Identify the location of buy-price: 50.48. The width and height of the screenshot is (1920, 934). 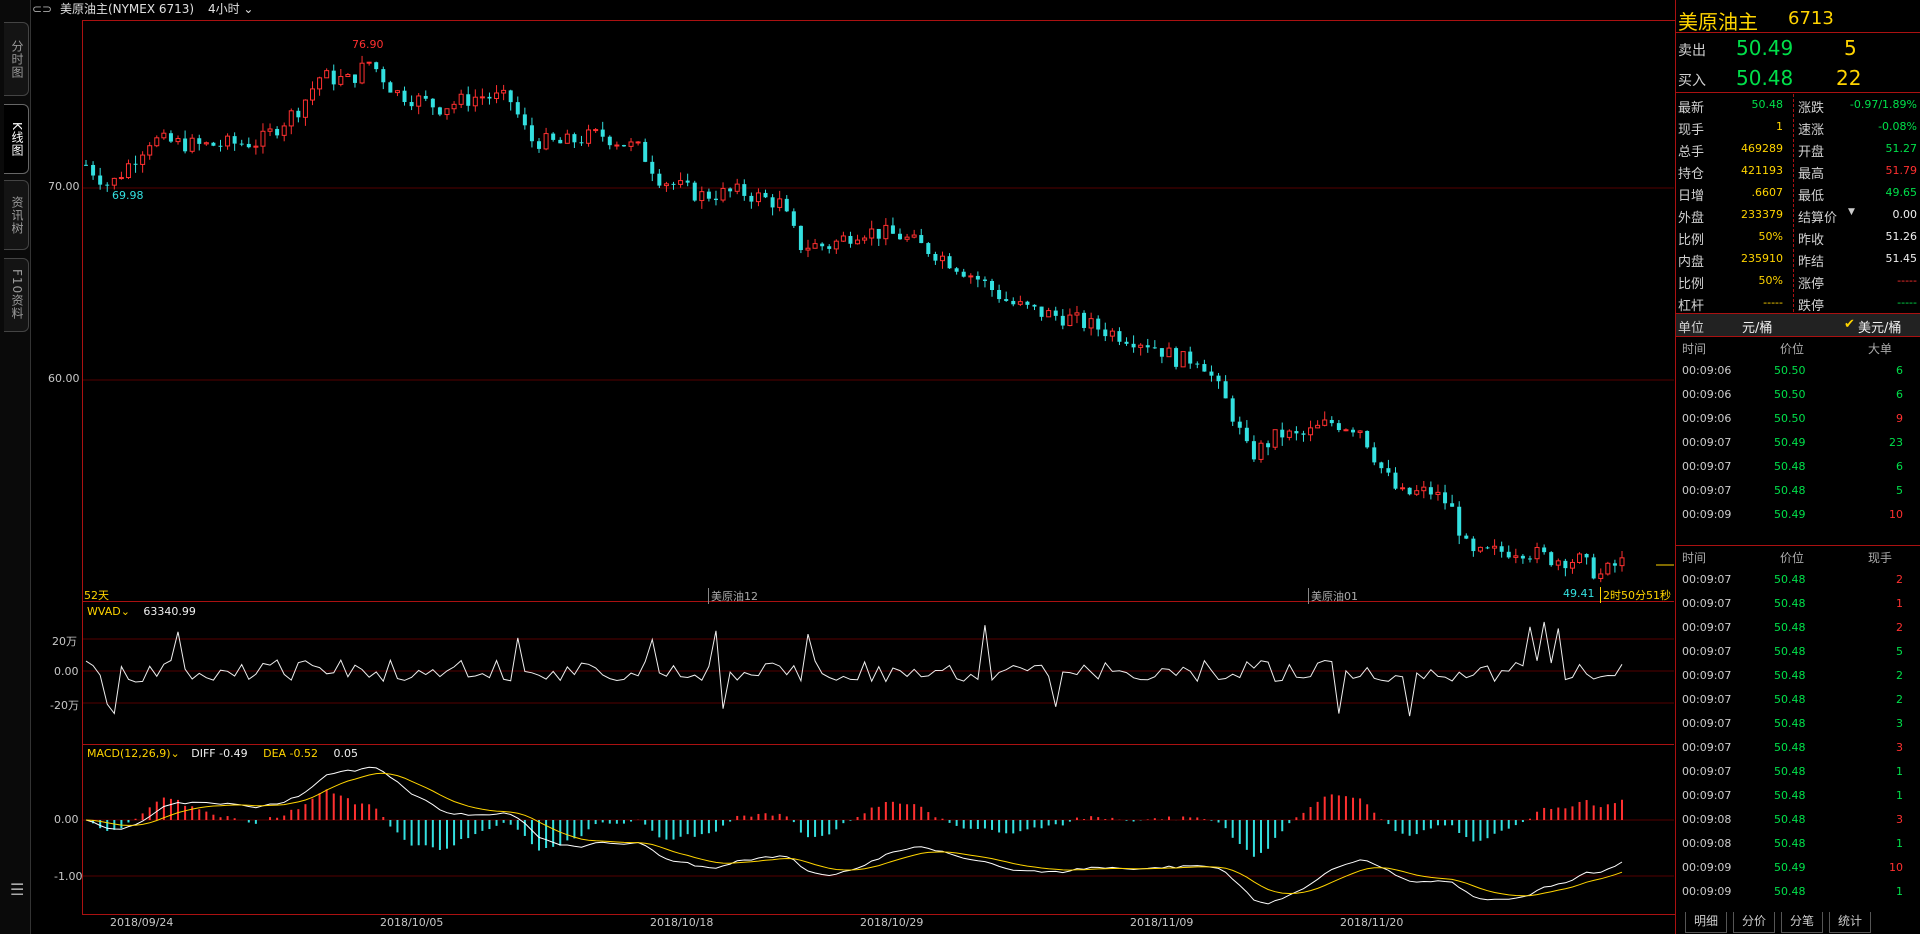
(1765, 78).